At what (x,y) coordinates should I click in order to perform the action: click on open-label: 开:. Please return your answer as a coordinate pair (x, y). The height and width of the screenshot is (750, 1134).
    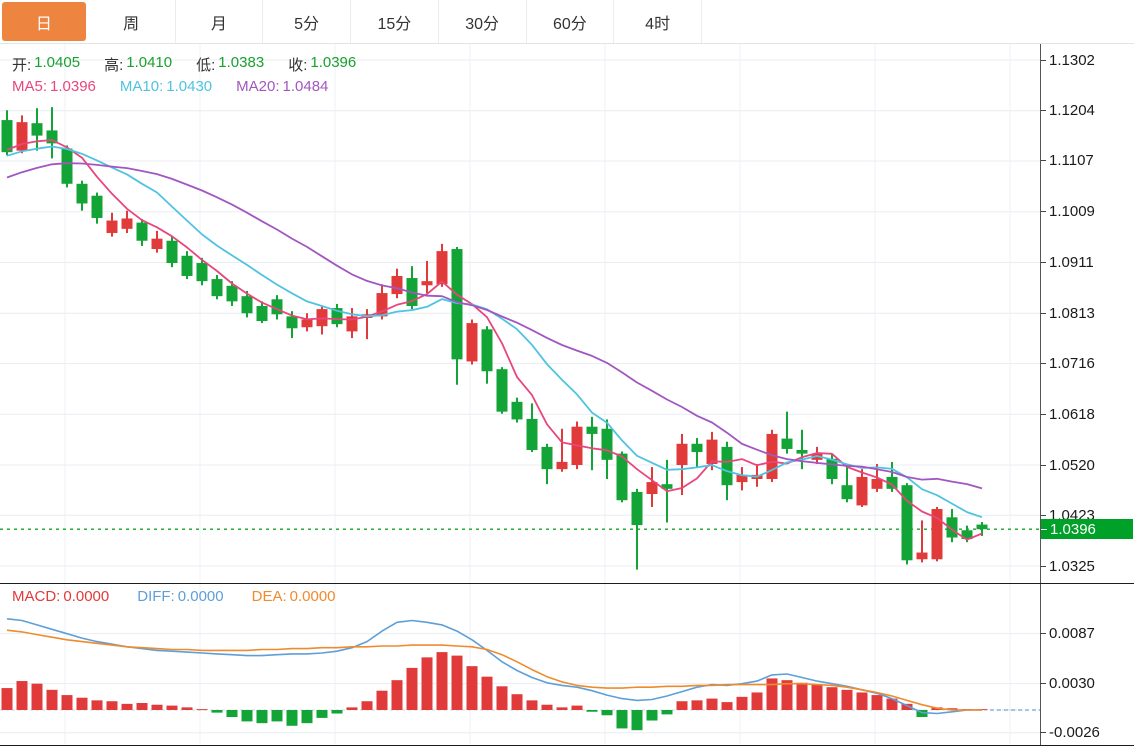
    Looking at the image, I should click on (22, 65).